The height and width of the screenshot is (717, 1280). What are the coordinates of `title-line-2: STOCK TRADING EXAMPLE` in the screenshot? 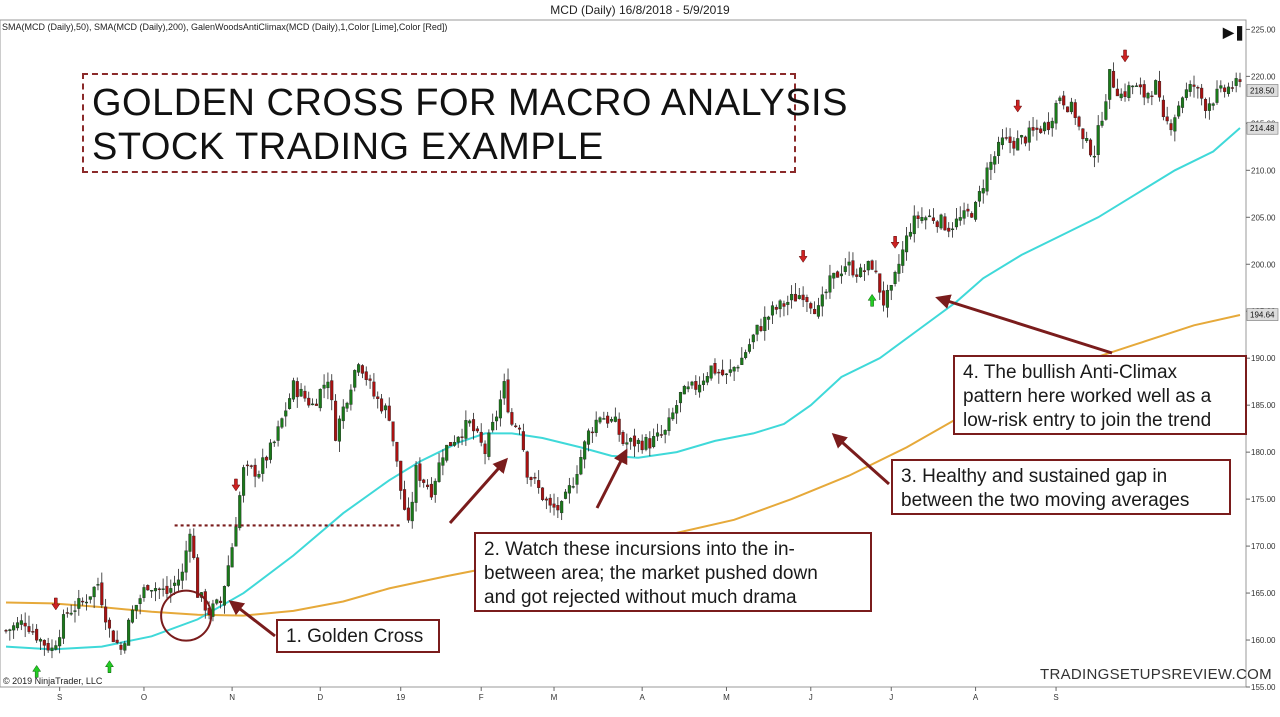 It's located at (348, 147).